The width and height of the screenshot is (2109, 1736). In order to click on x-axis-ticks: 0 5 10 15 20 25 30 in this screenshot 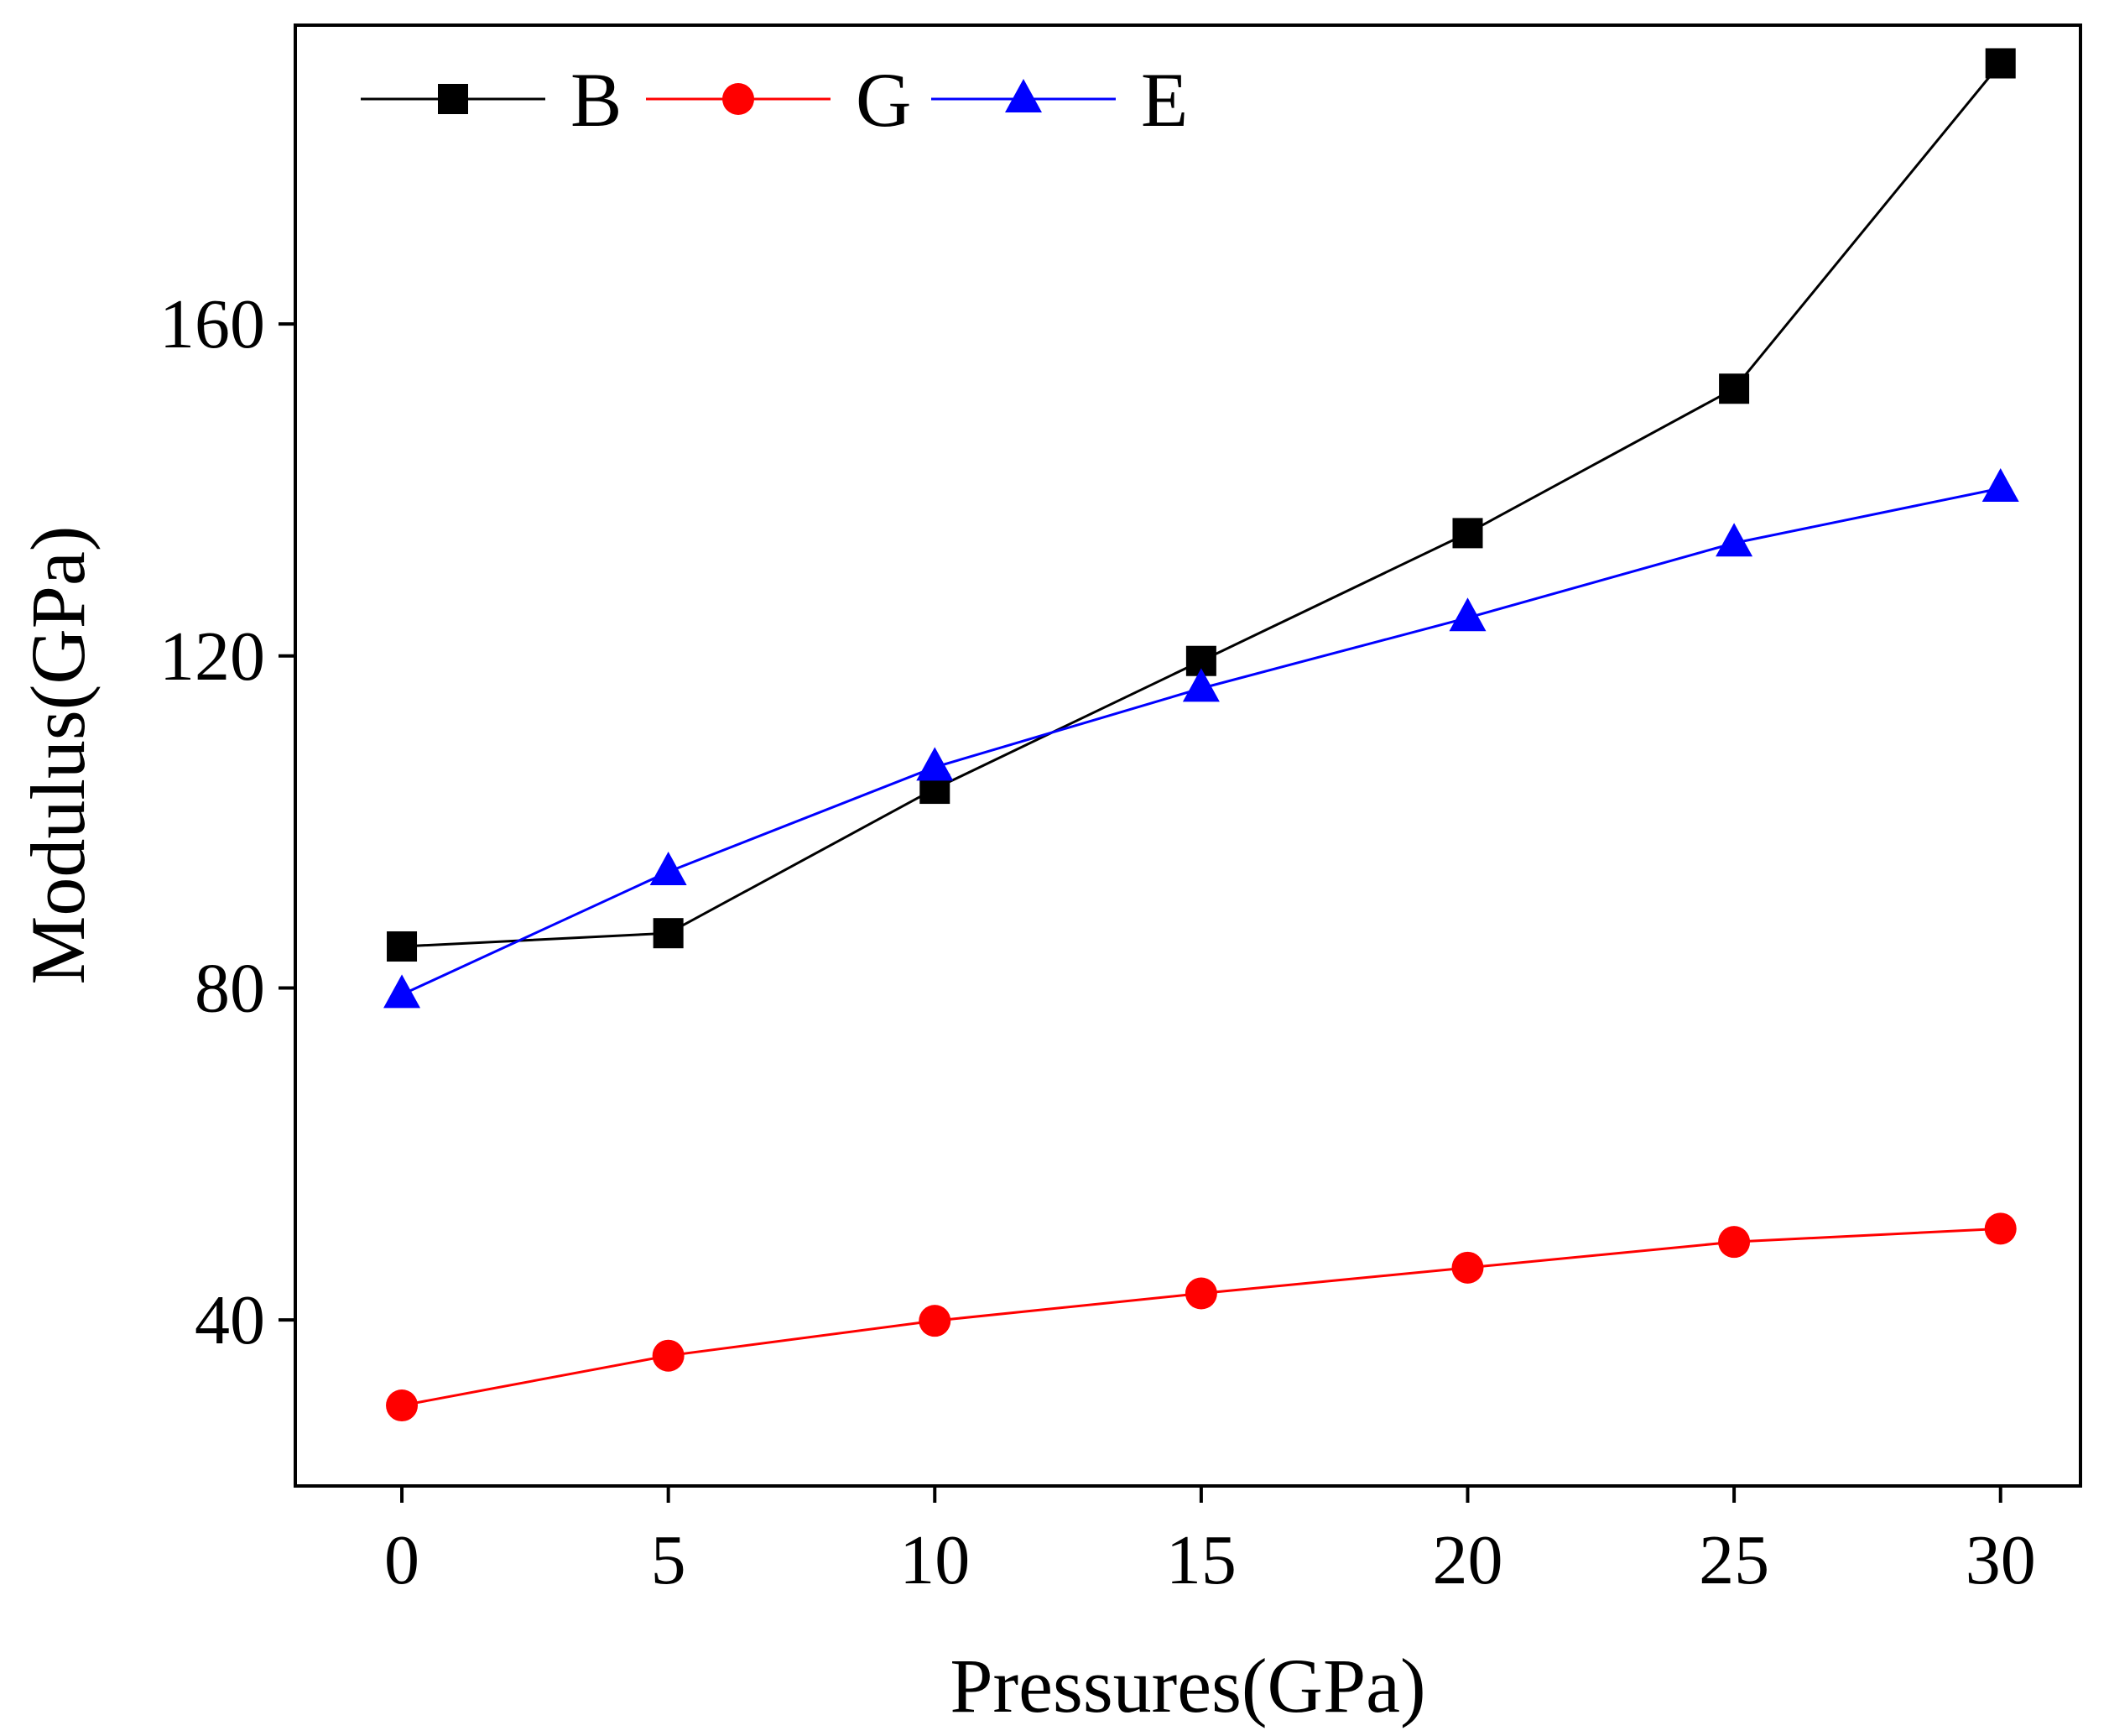, I will do `click(1210, 1543)`.